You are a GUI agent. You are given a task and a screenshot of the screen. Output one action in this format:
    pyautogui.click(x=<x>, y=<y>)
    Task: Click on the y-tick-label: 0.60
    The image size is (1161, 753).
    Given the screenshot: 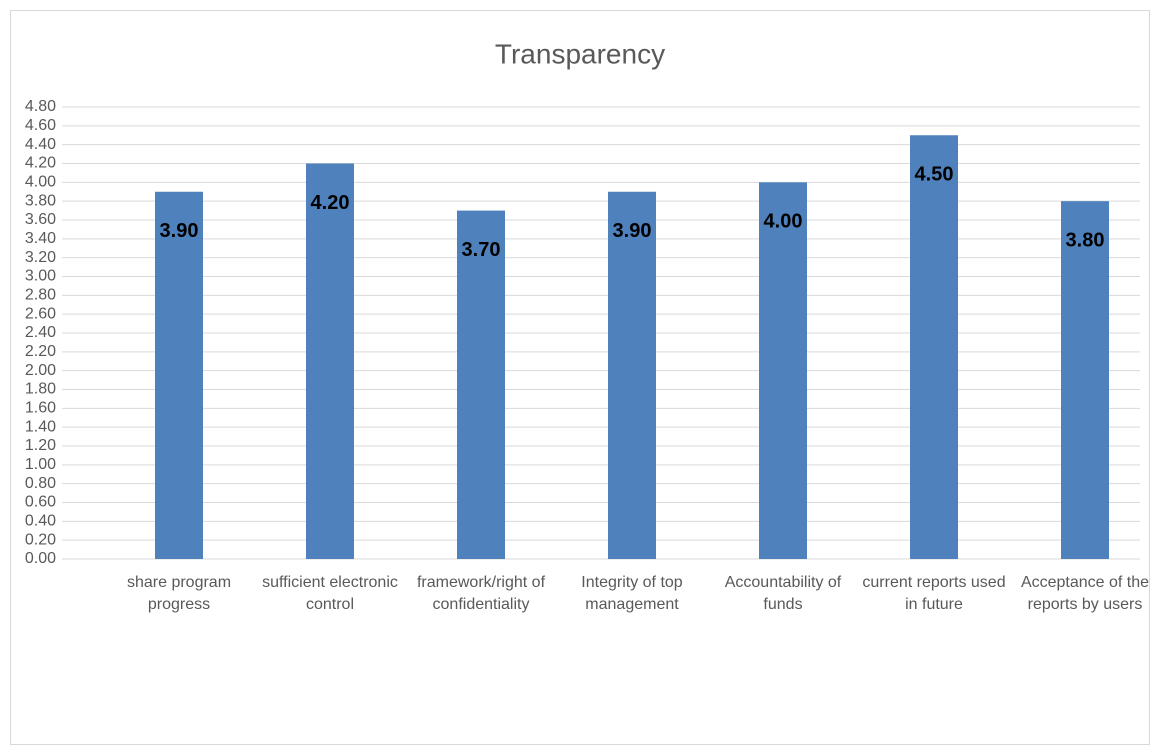 What is the action you would take?
    pyautogui.click(x=40, y=502)
    